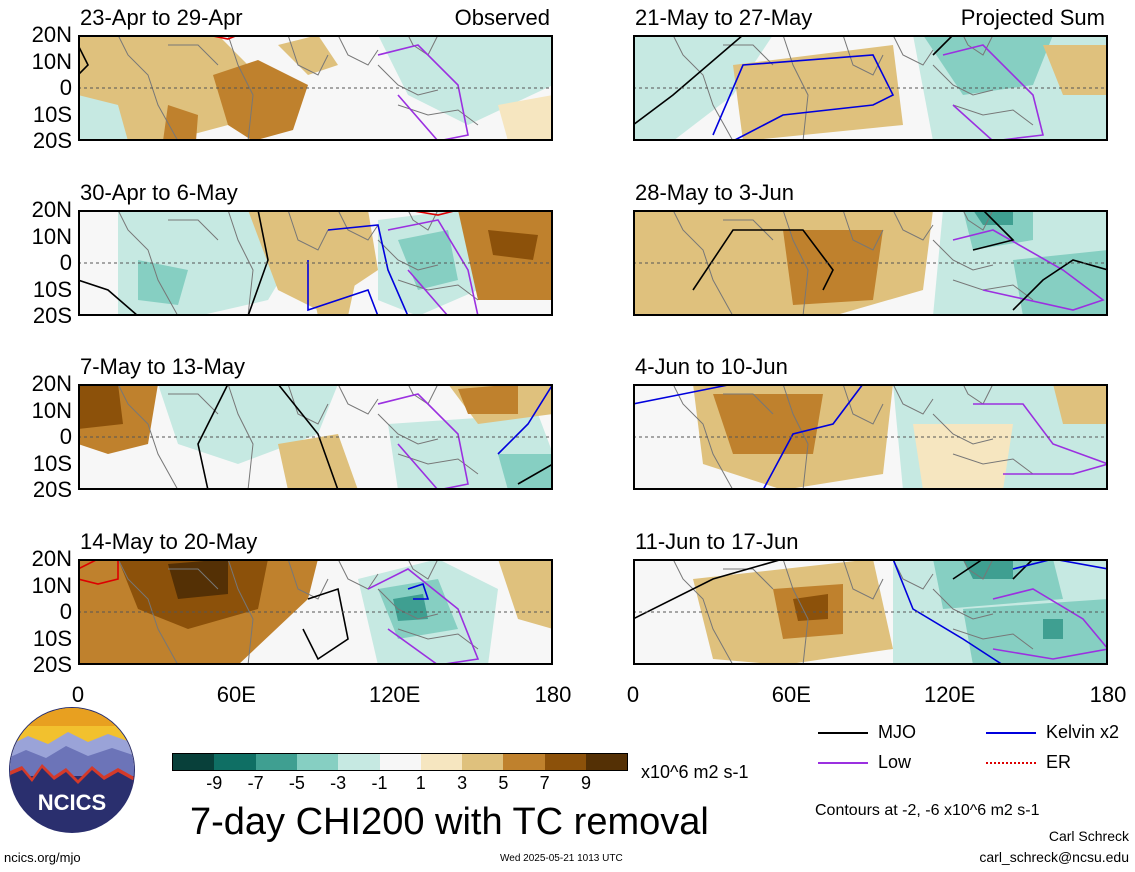 This screenshot has height=872, width=1135. I want to click on panel-title: 28-May to 3-Jun, so click(714, 192).